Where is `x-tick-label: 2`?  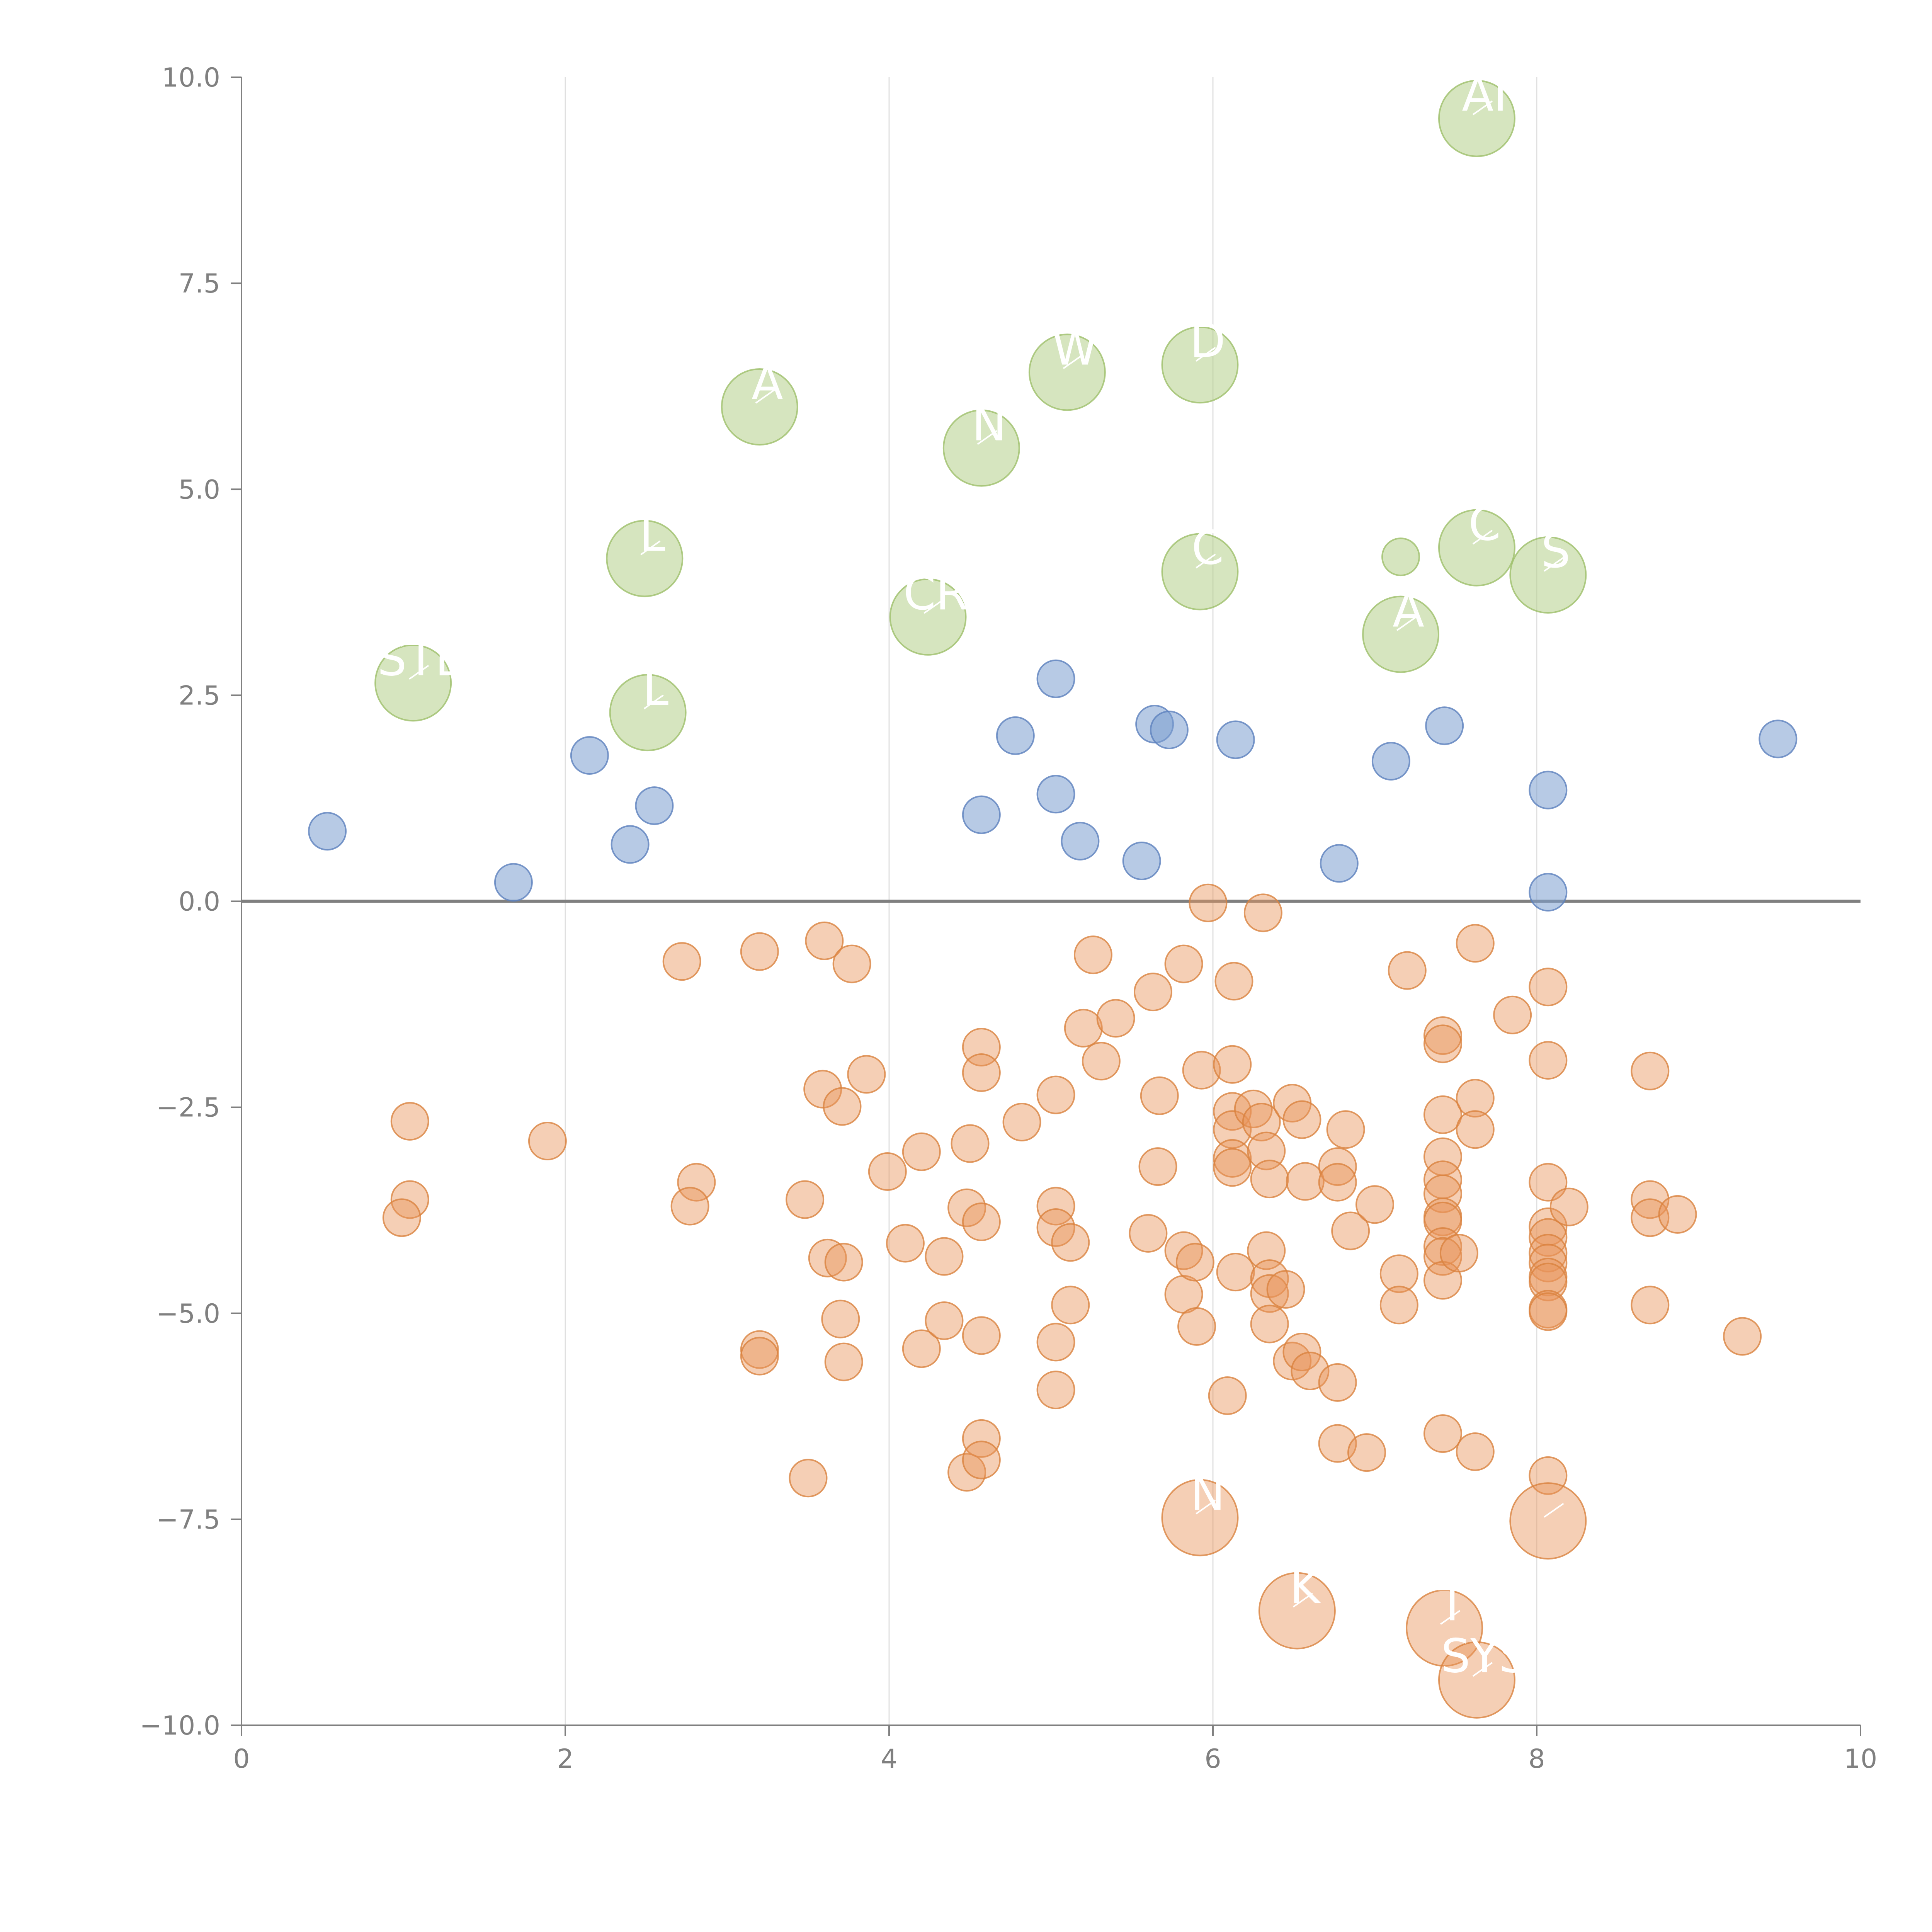 x-tick-label: 2 is located at coordinates (565, 1759).